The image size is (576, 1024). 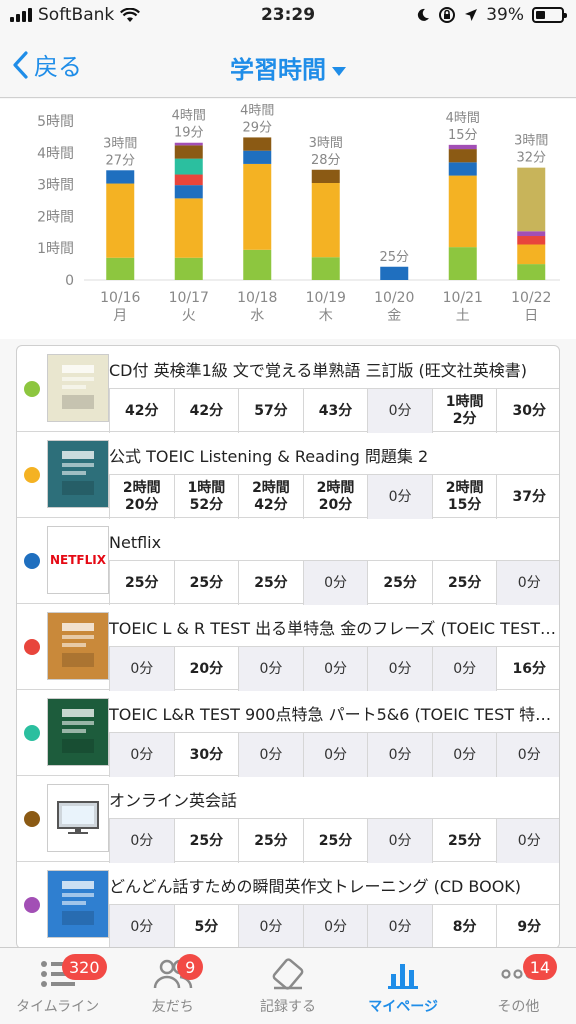 I want to click on daily-time-cells: 25分 25分 25分 0分 25分 25分 0分, so click(x=334, y=582).